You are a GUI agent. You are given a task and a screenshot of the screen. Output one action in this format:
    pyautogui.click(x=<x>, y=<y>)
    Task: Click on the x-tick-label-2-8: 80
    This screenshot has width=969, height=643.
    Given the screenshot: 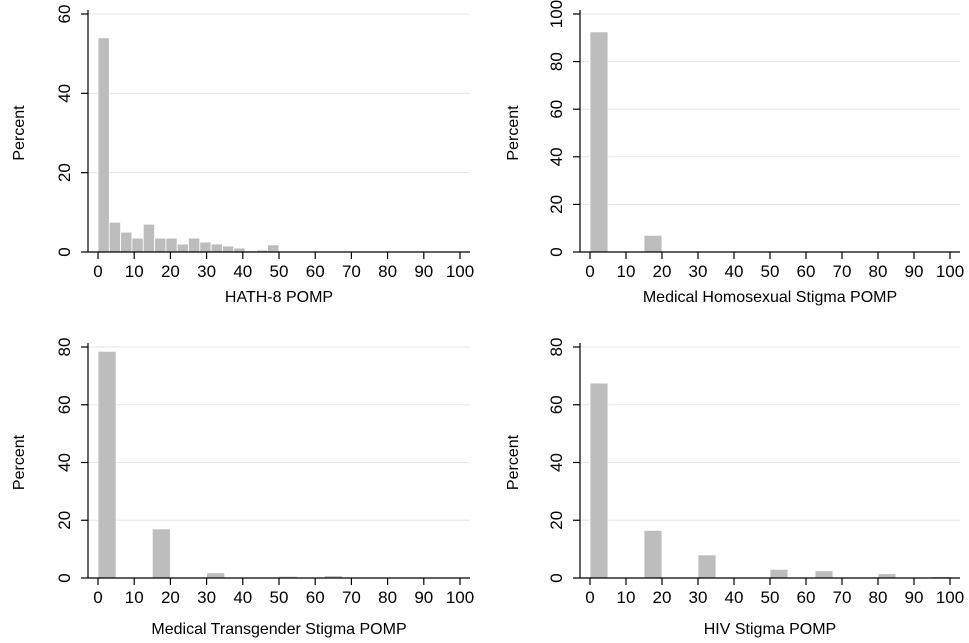 What is the action you would take?
    pyautogui.click(x=878, y=271)
    